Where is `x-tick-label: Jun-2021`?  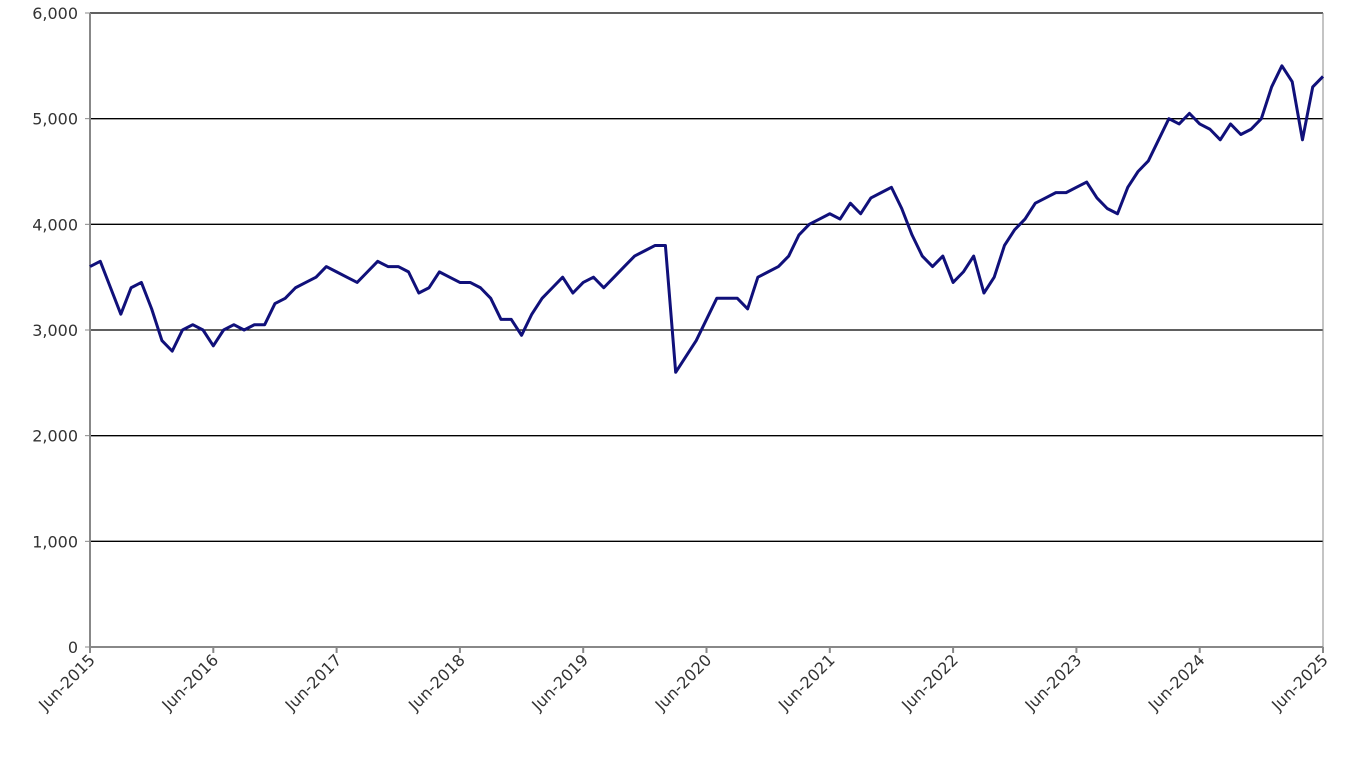 x-tick-label: Jun-2021 is located at coordinates (806, 682).